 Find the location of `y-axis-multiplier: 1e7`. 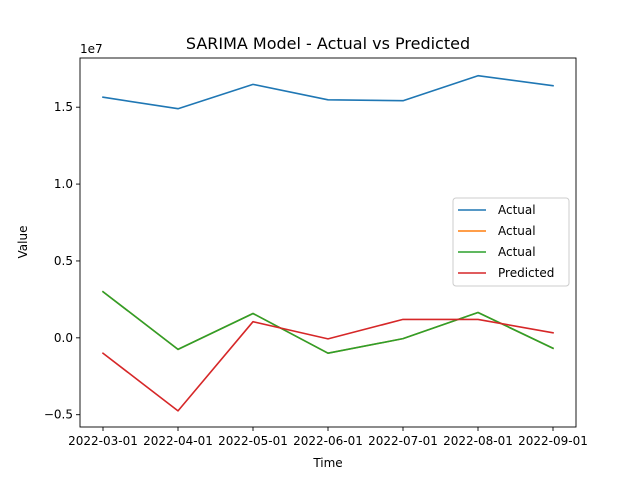

y-axis-multiplier: 1e7 is located at coordinates (91, 49).